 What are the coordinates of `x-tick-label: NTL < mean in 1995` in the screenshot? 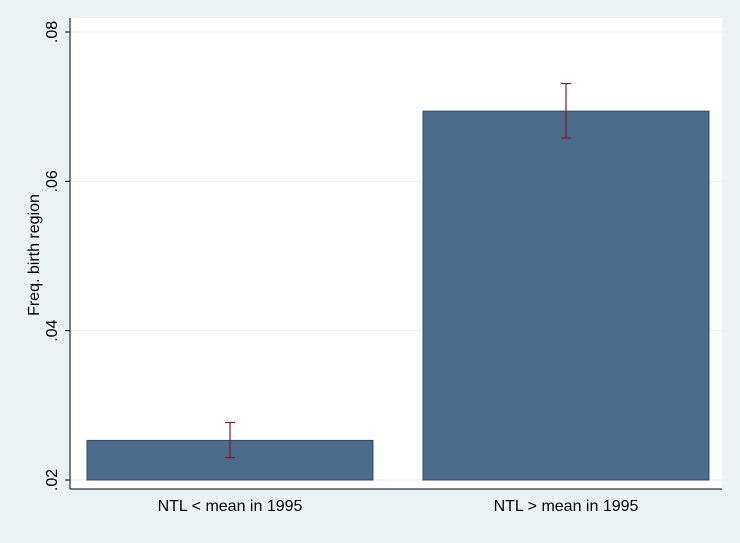 It's located at (230, 506).